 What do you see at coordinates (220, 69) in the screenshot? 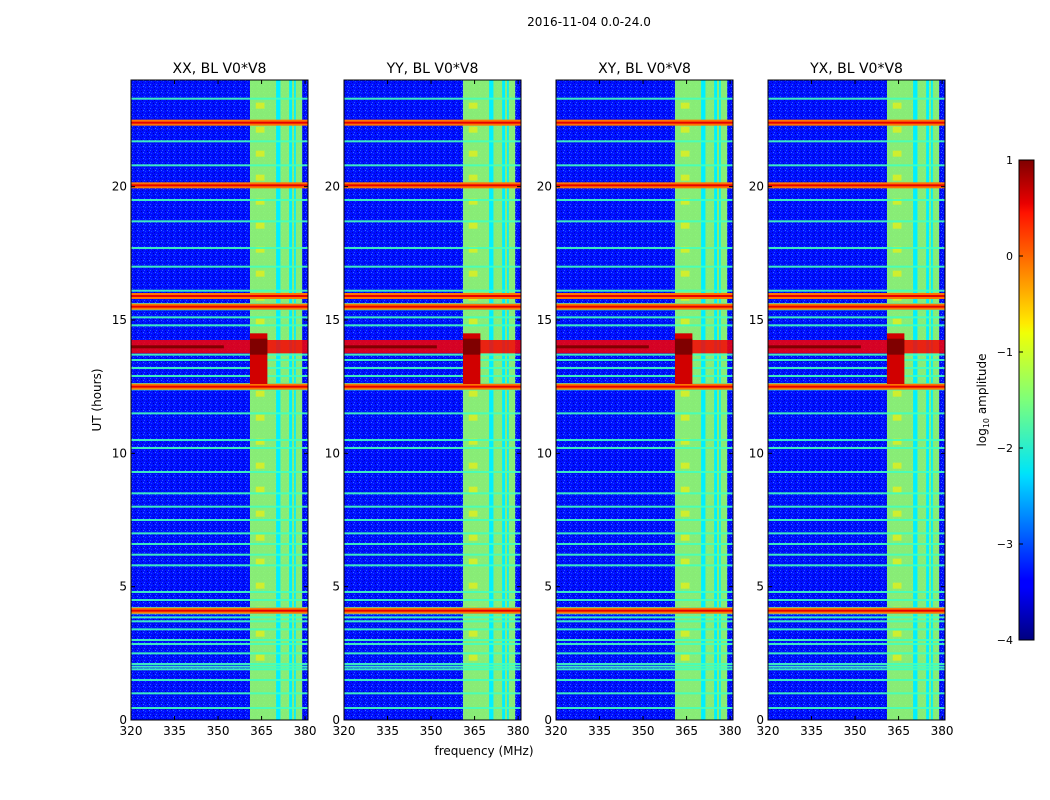
I see `panel-title: XX, BL V0*V8` at bounding box center [220, 69].